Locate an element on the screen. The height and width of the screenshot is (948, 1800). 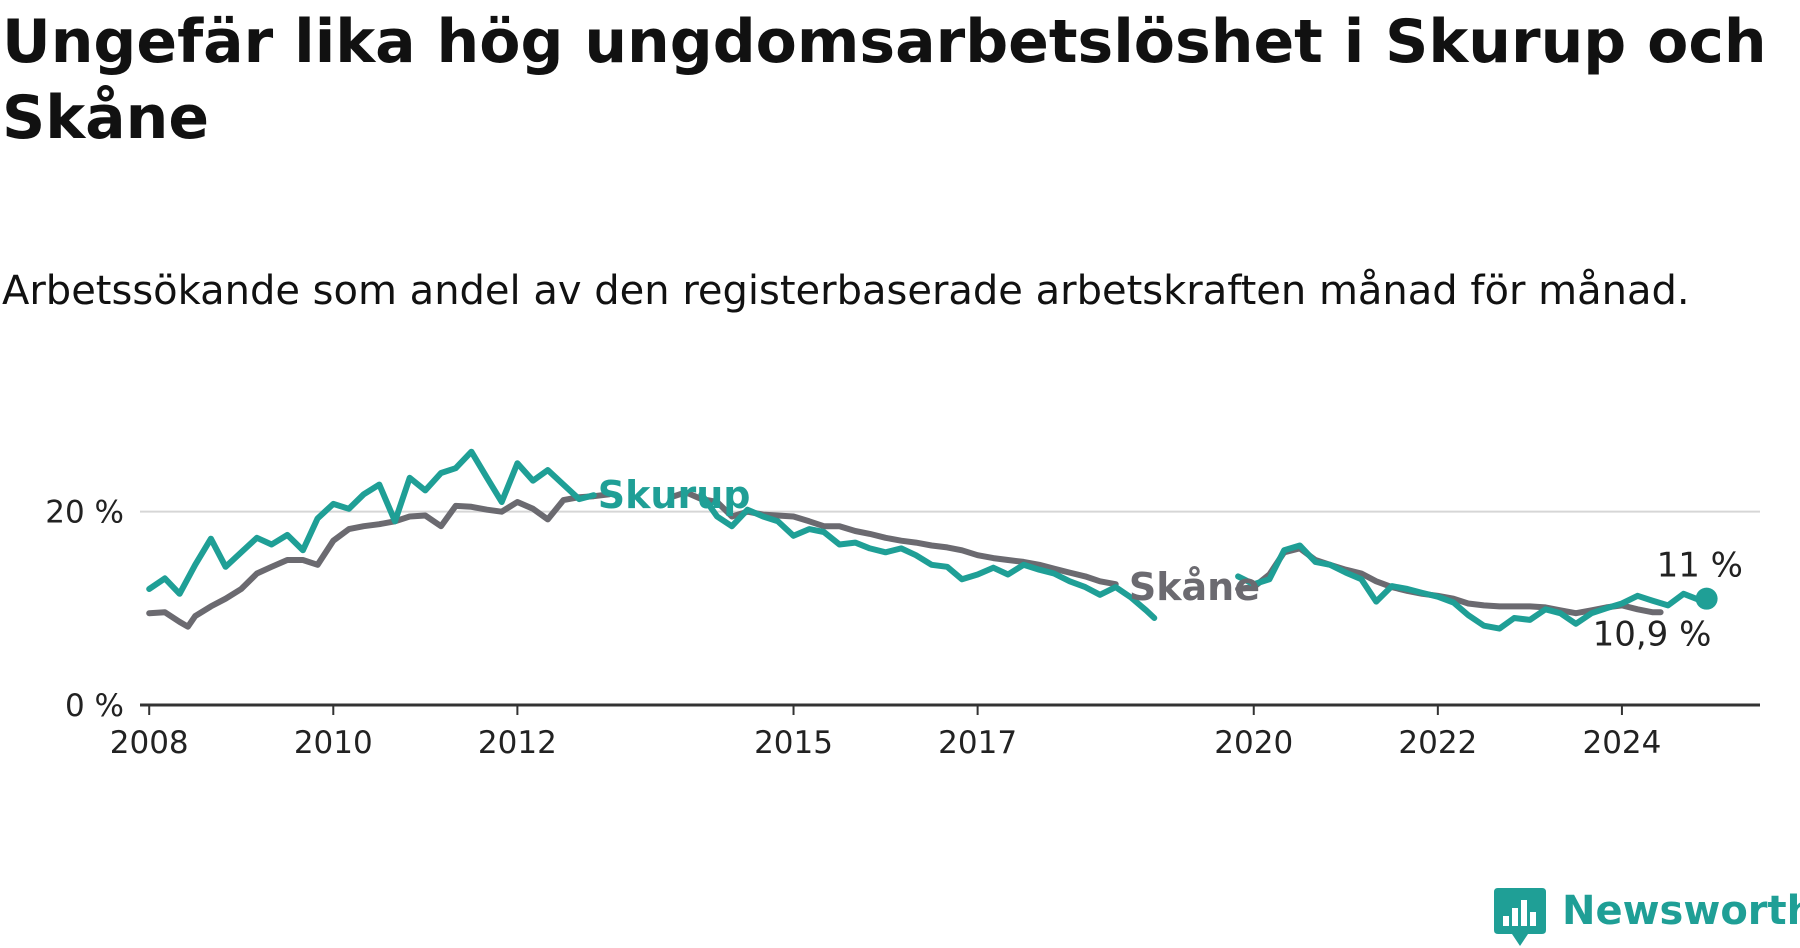
end-label-skurup: 11 % is located at coordinates (1700, 566).